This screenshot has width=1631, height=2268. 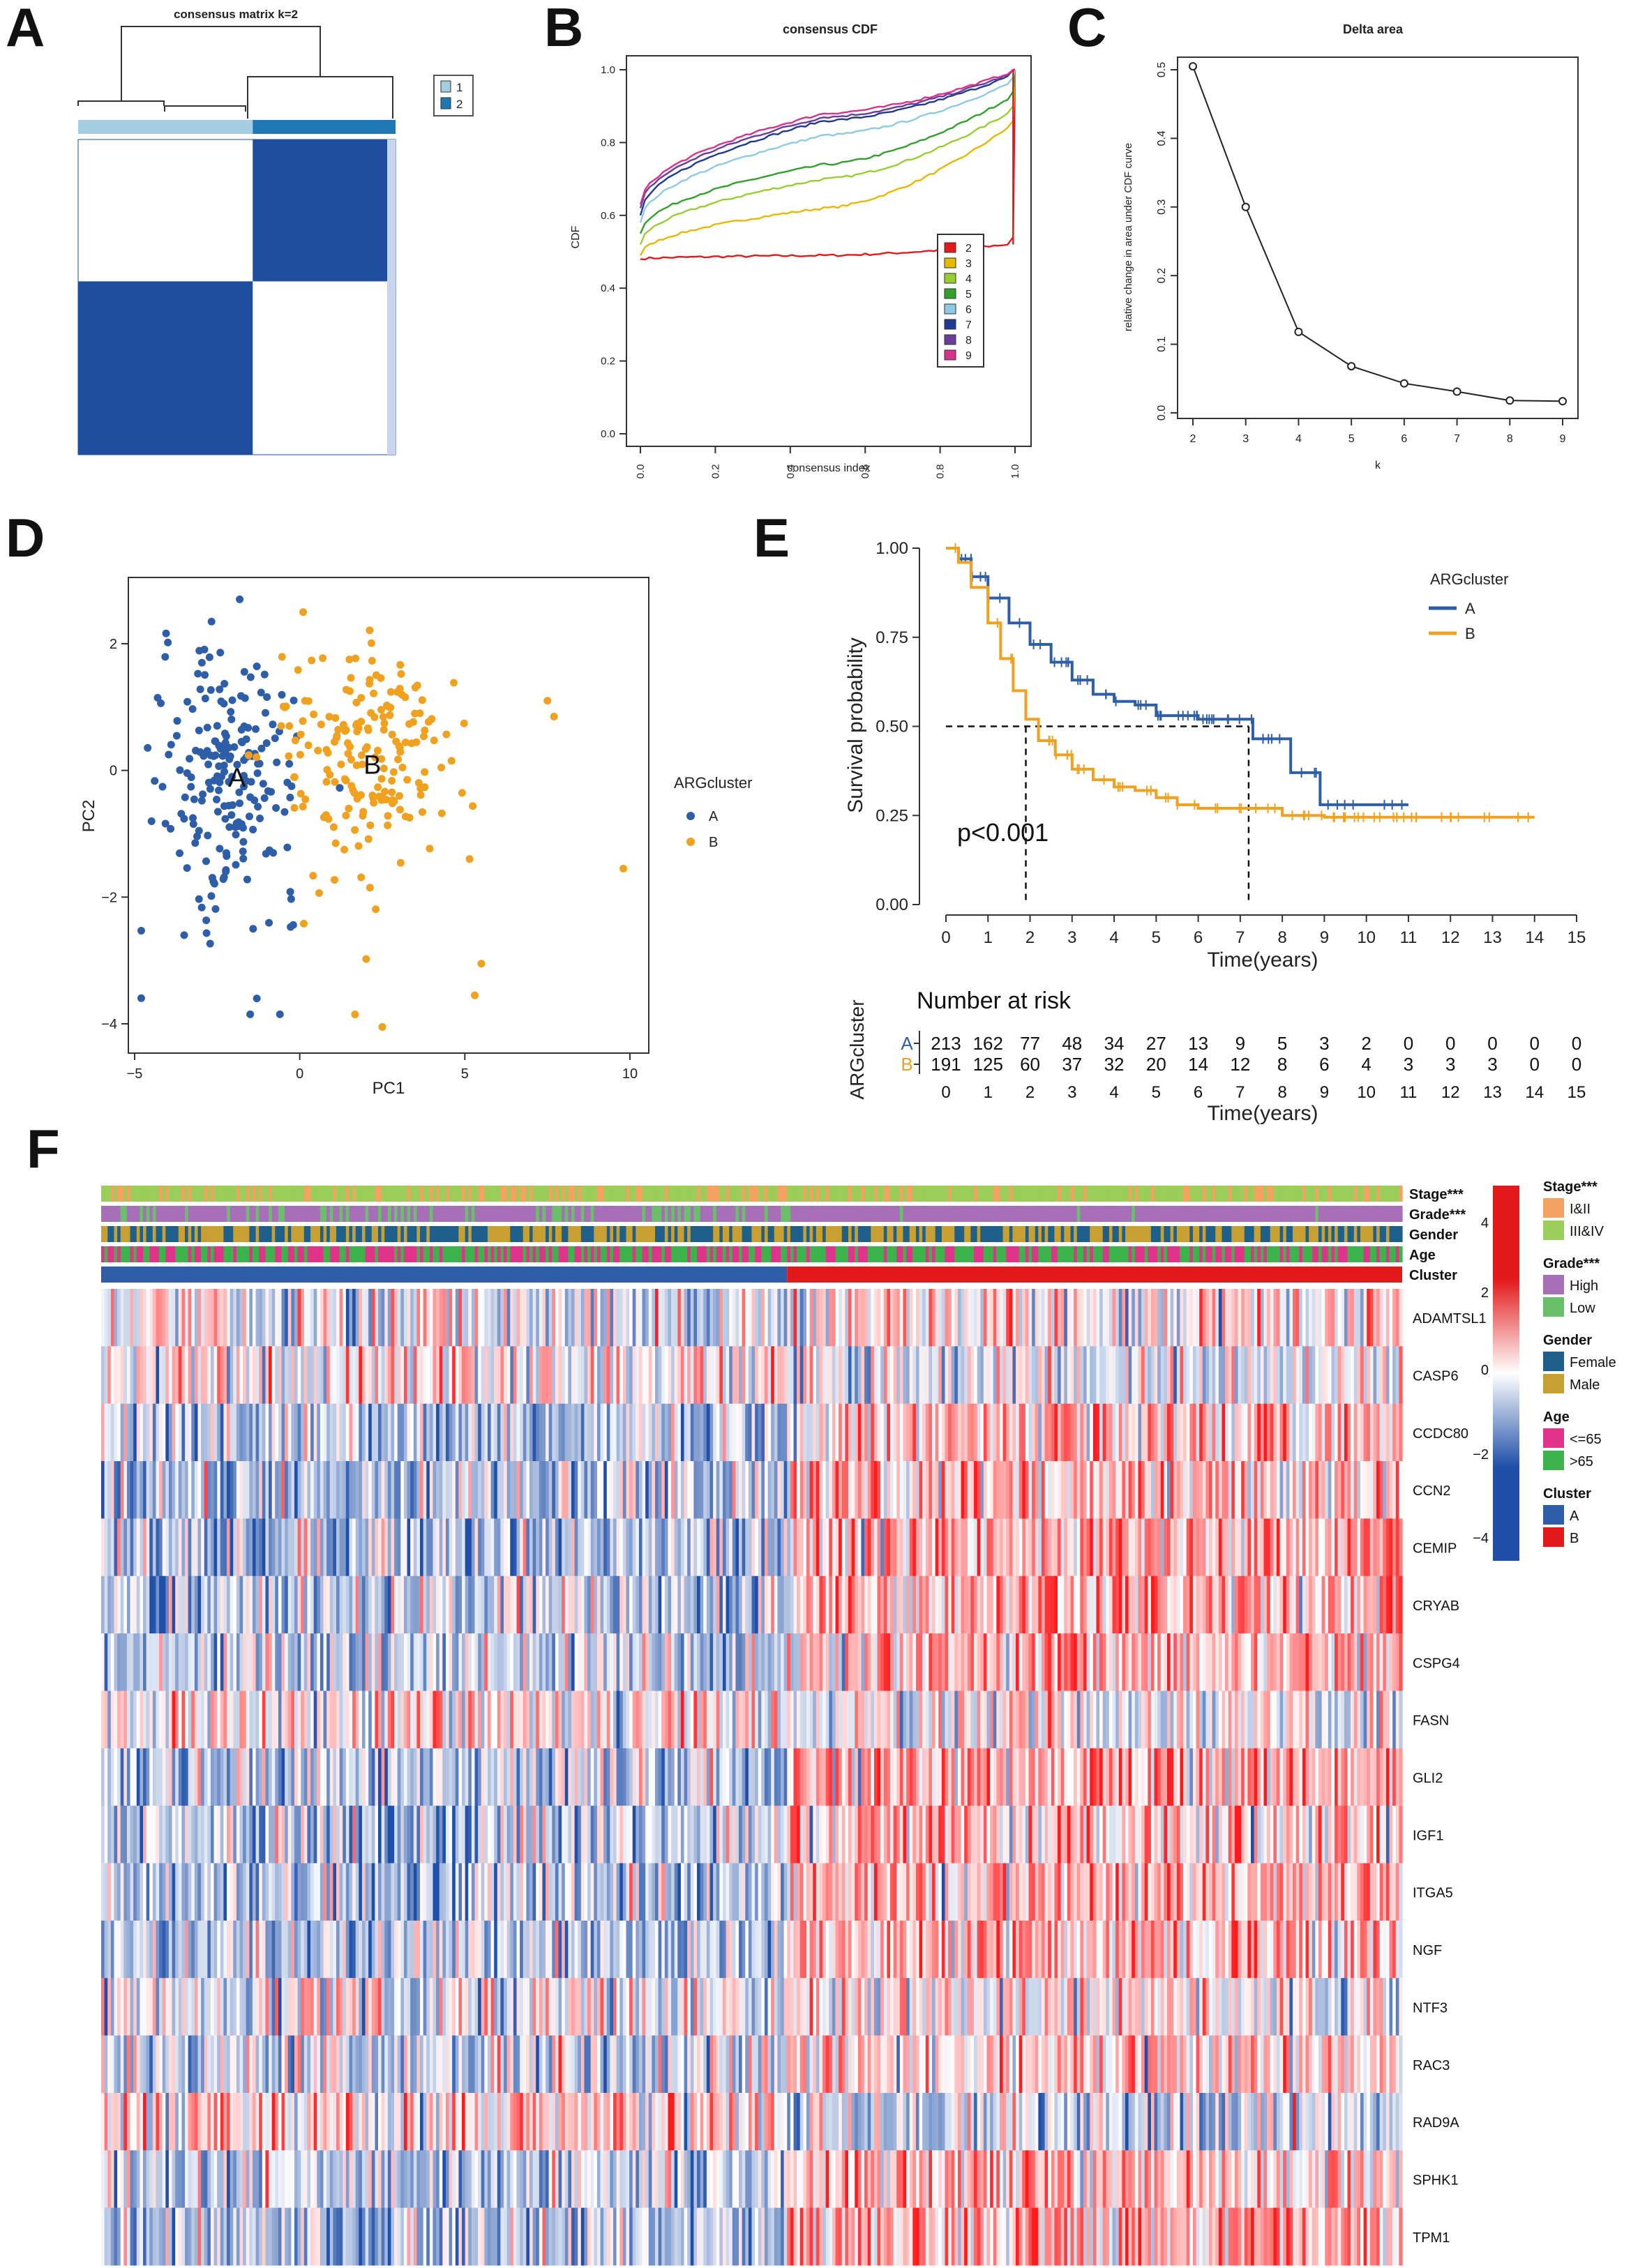 I want to click on risk-count: 3, so click(x=1324, y=1043).